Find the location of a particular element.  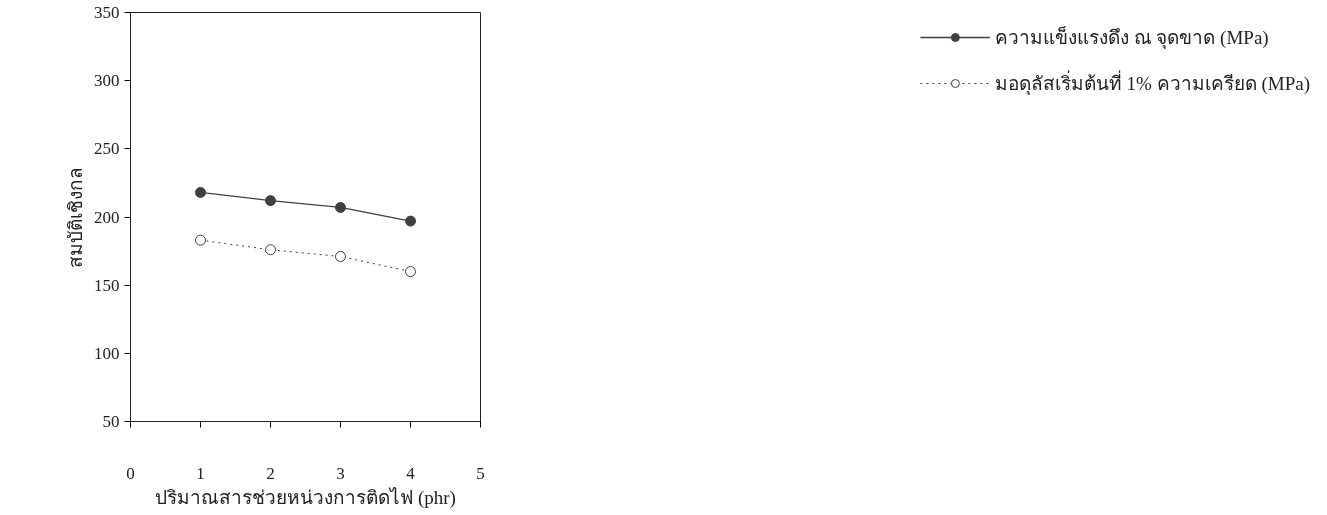

legend-label: มอดุลัสเริ่มต้นที่ 1% ความเครียด (MPa) is located at coordinates (1152, 83).